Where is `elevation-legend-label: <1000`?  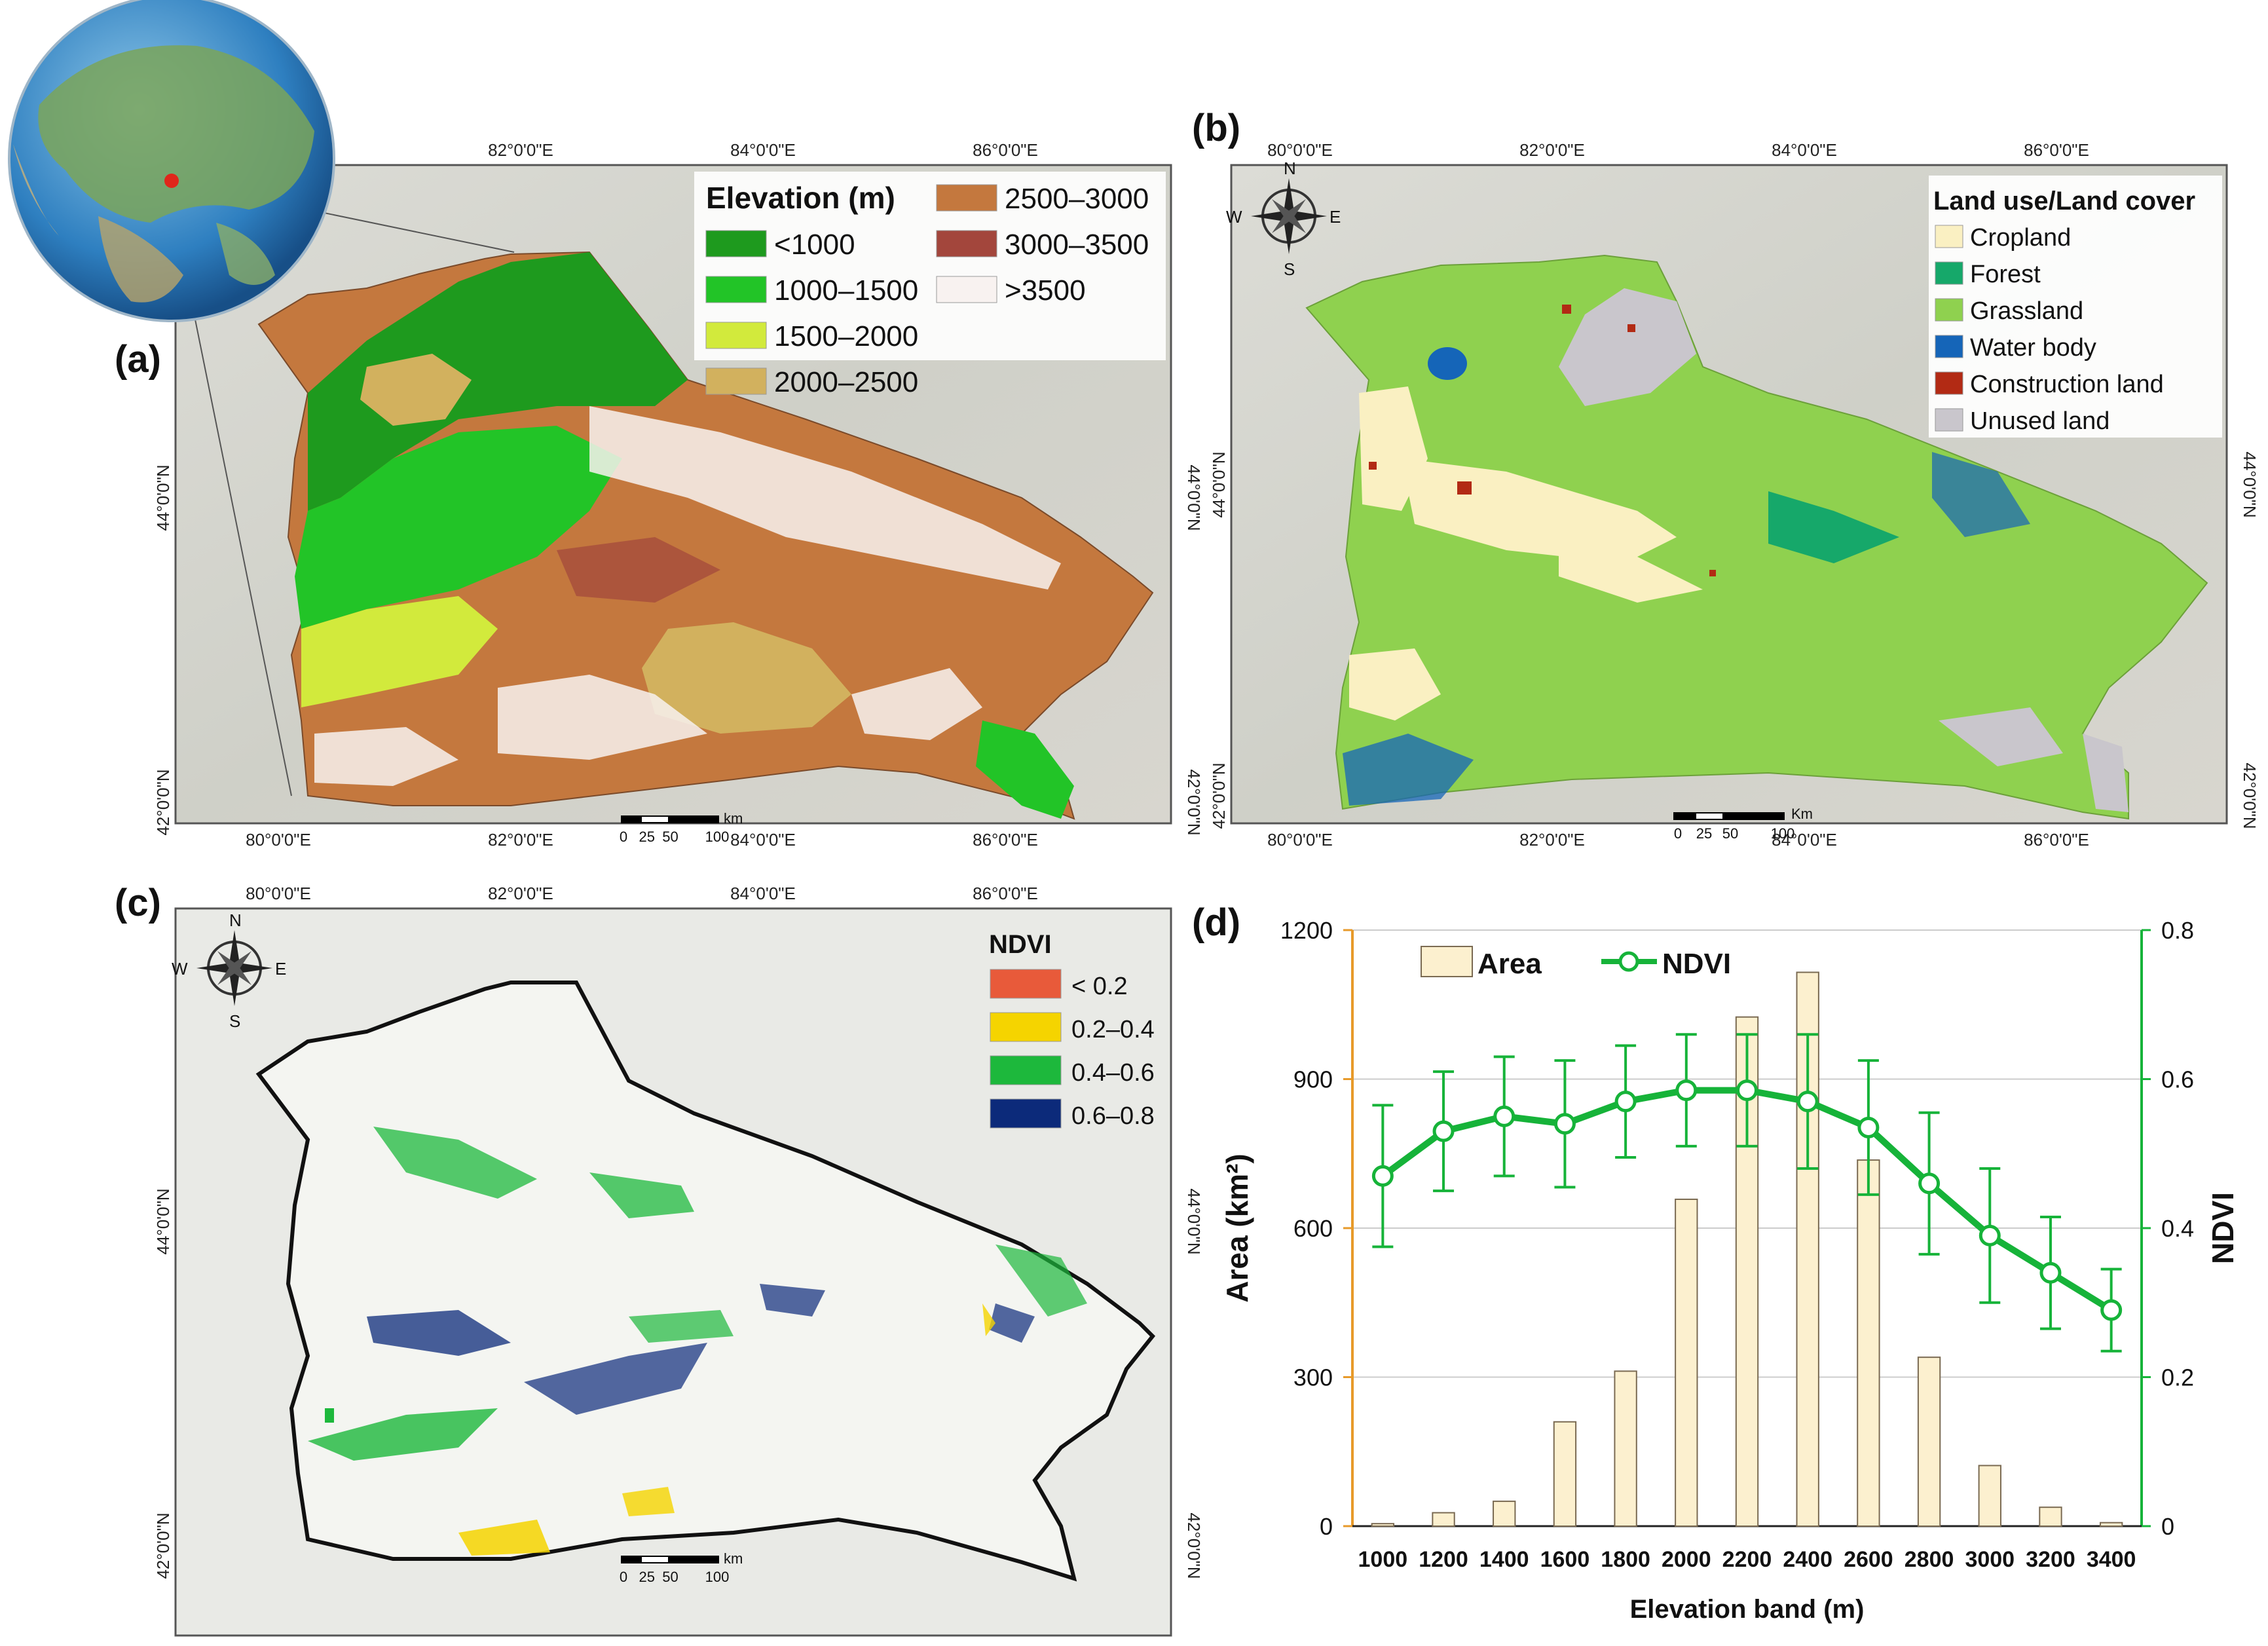
elevation-legend-label: <1000 is located at coordinates (814, 245).